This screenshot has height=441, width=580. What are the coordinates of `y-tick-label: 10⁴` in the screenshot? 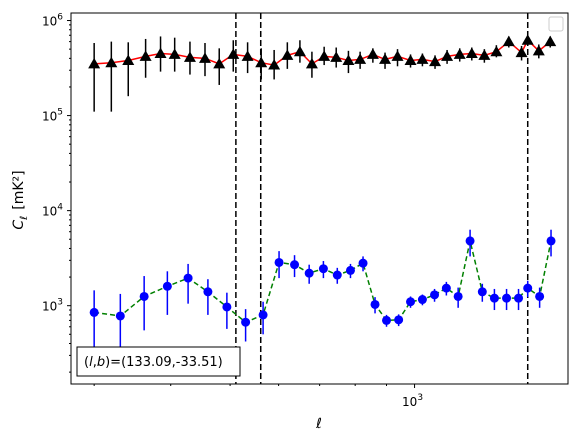 It's located at (52, 211).